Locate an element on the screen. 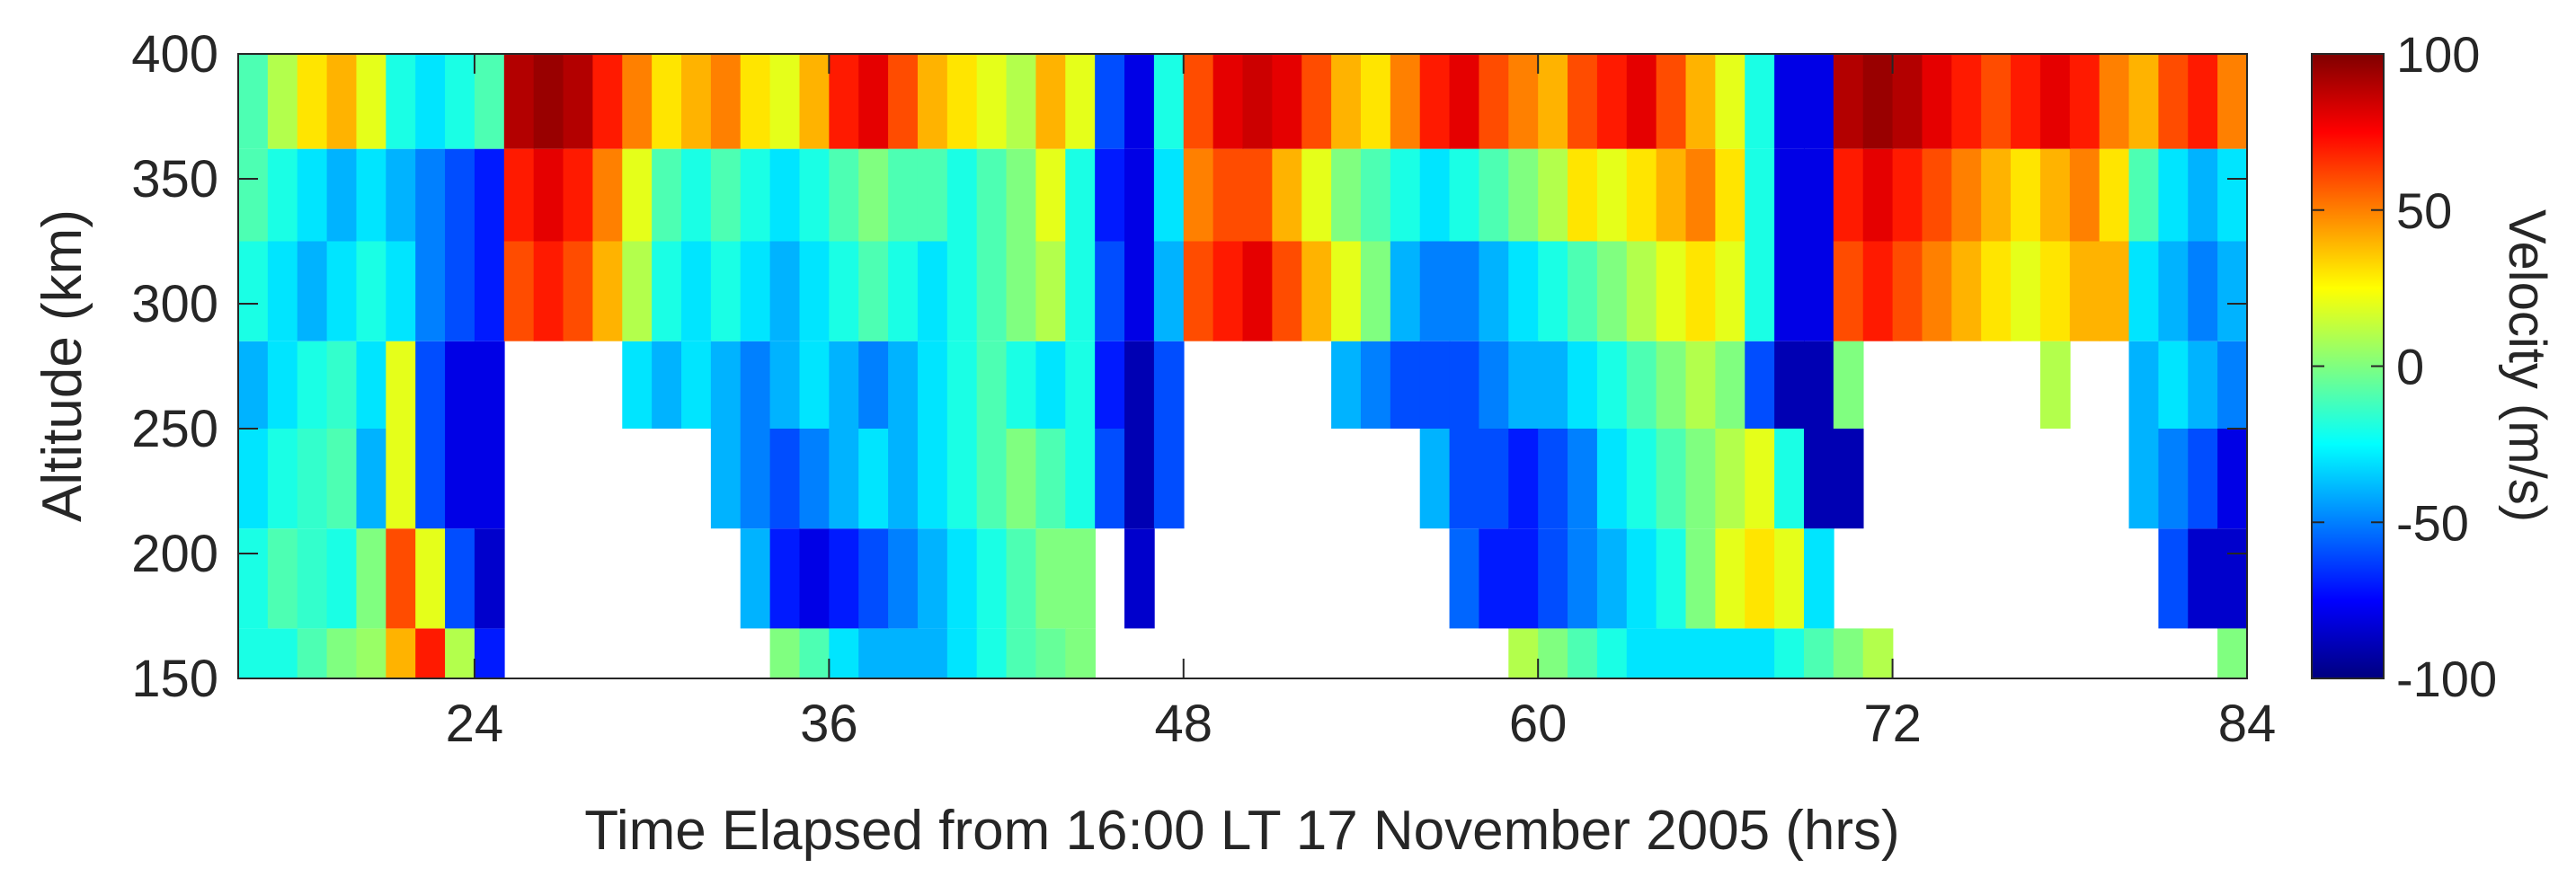  colorbar-tick-label: 50 is located at coordinates (2424, 210).